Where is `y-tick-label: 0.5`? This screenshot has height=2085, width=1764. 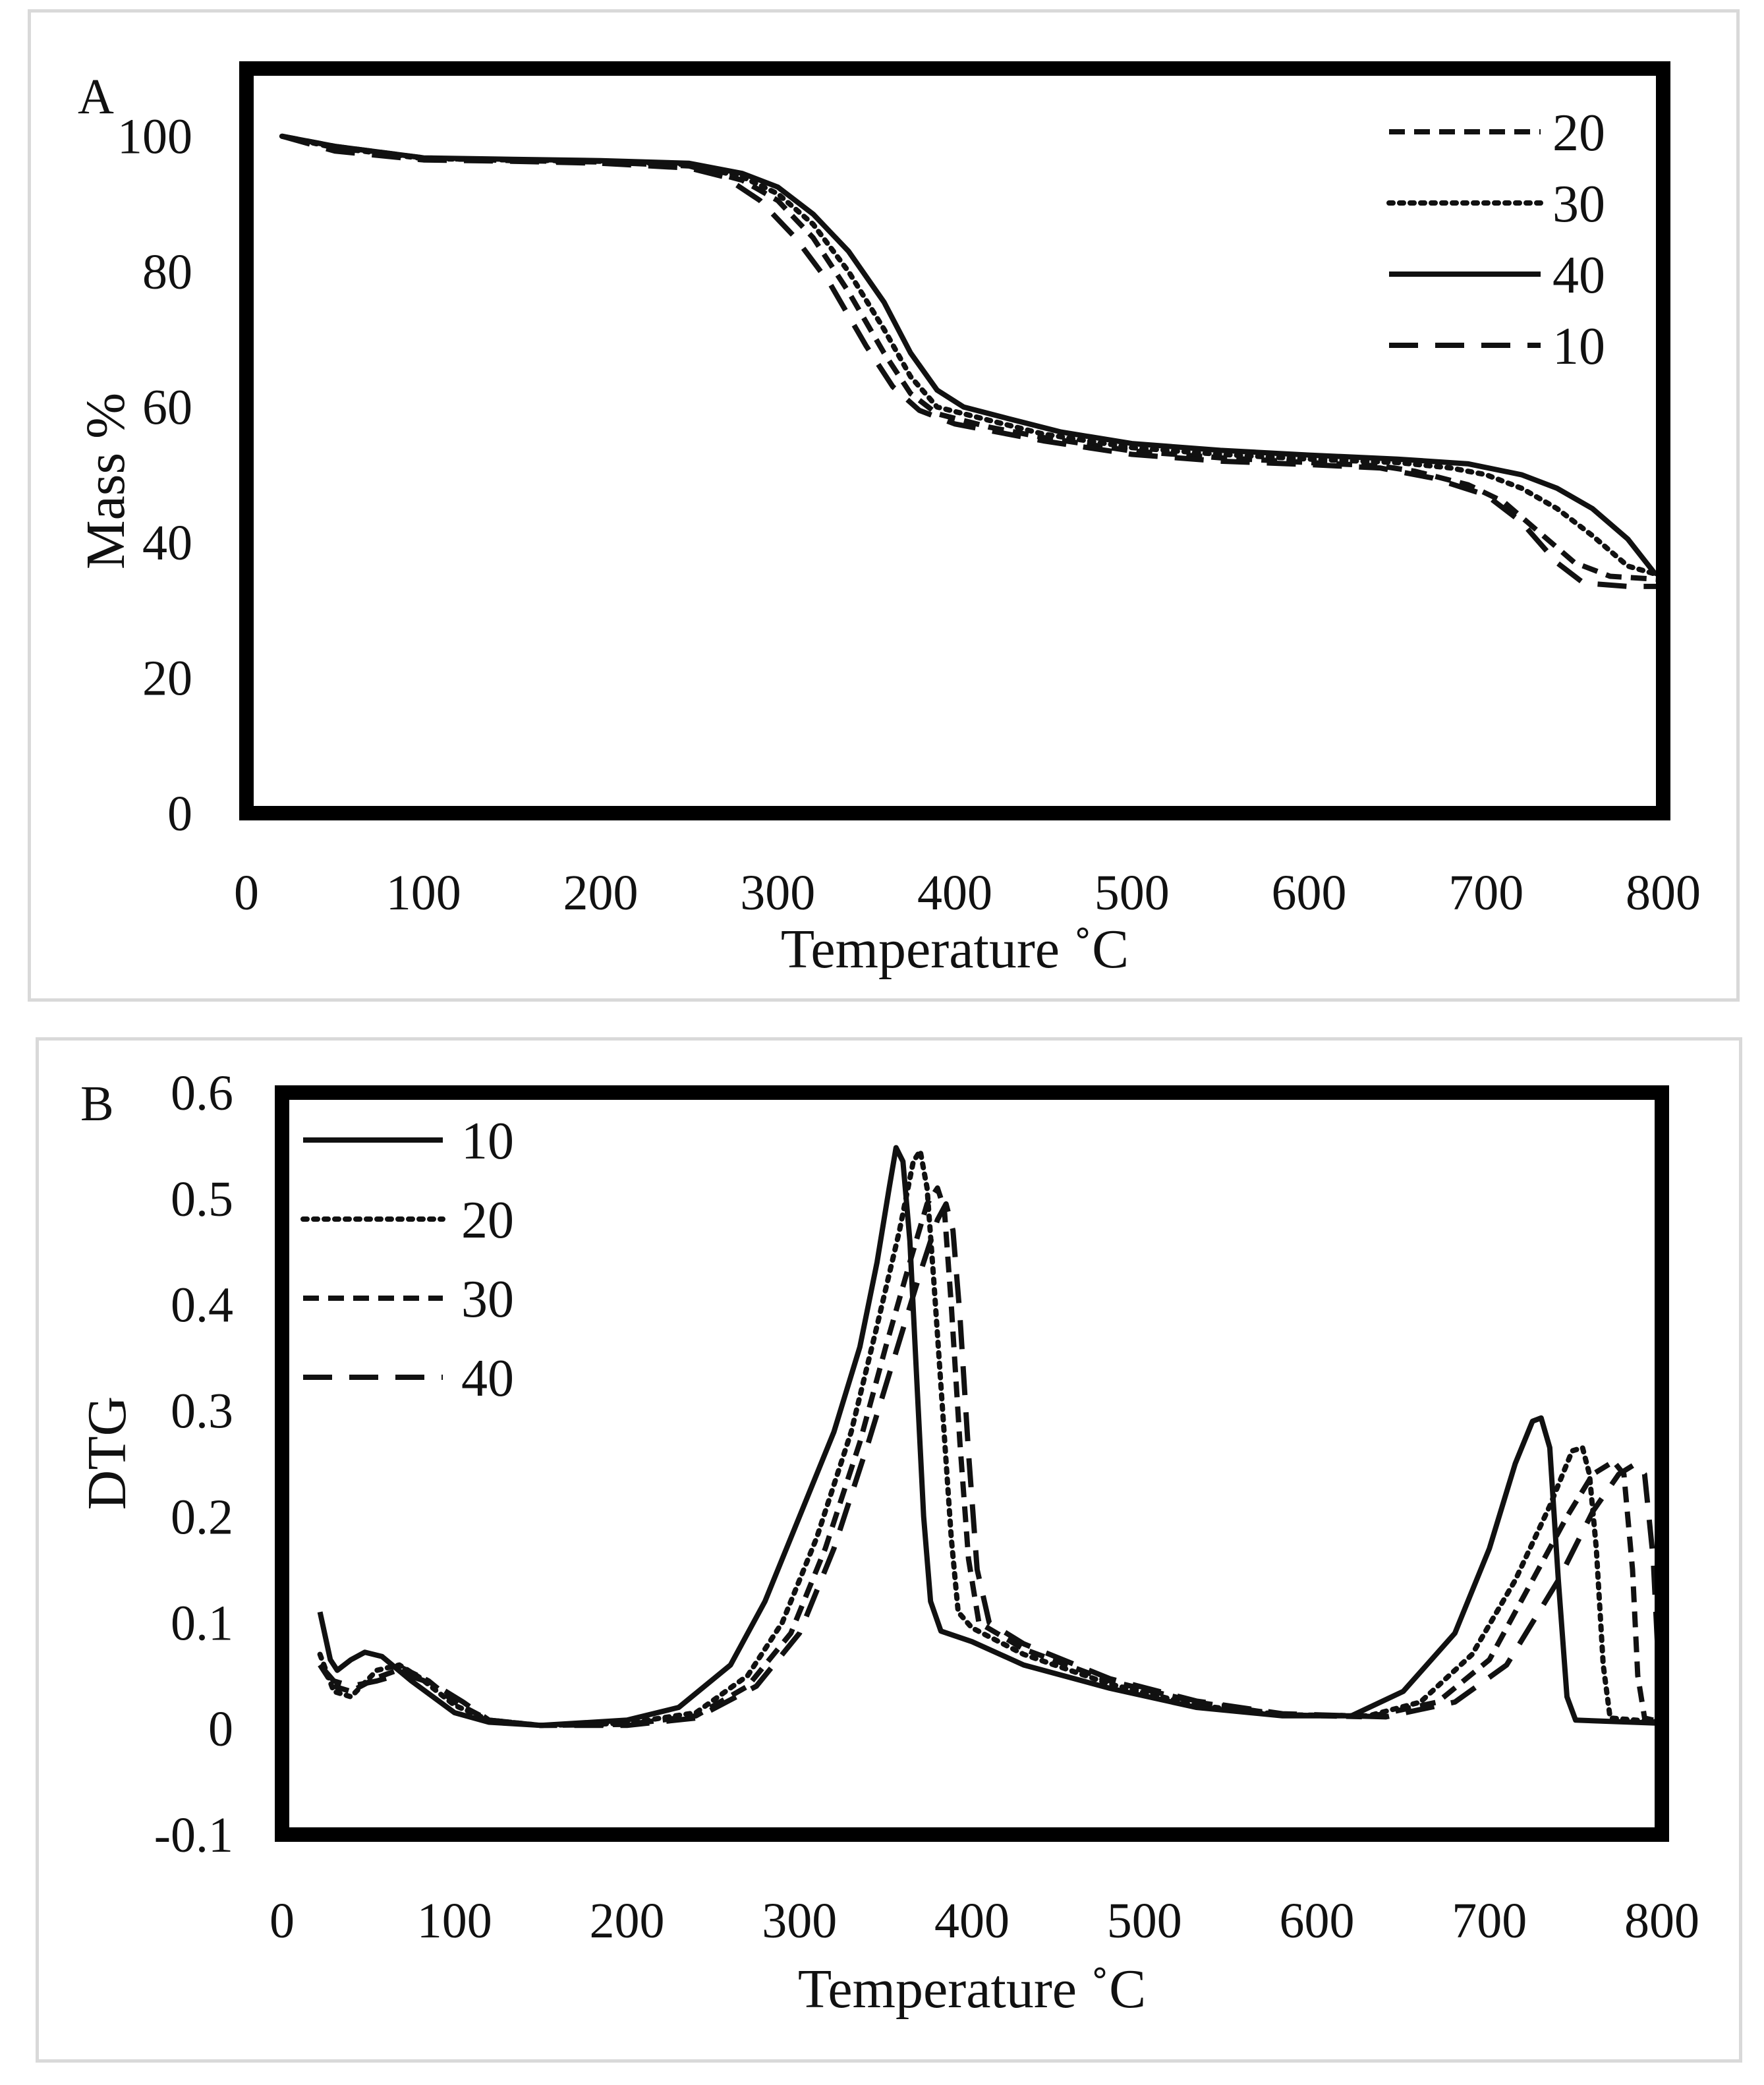 y-tick-label: 0.5 is located at coordinates (202, 1199).